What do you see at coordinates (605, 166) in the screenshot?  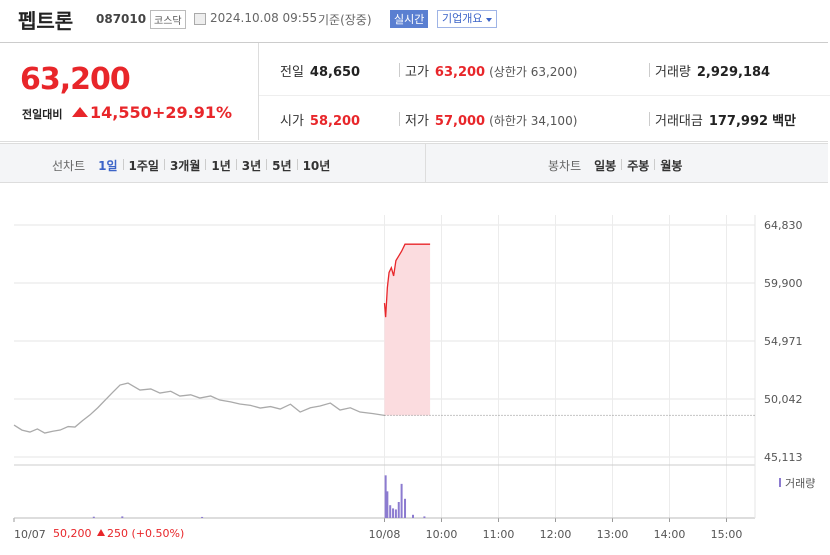 I see `tab: 일봉` at bounding box center [605, 166].